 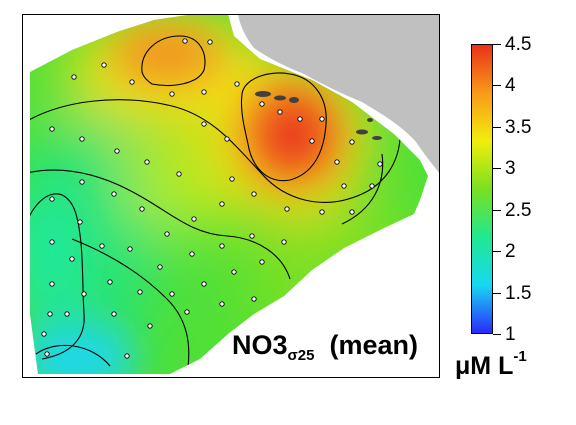 I want to click on land-area, so click(x=339, y=94).